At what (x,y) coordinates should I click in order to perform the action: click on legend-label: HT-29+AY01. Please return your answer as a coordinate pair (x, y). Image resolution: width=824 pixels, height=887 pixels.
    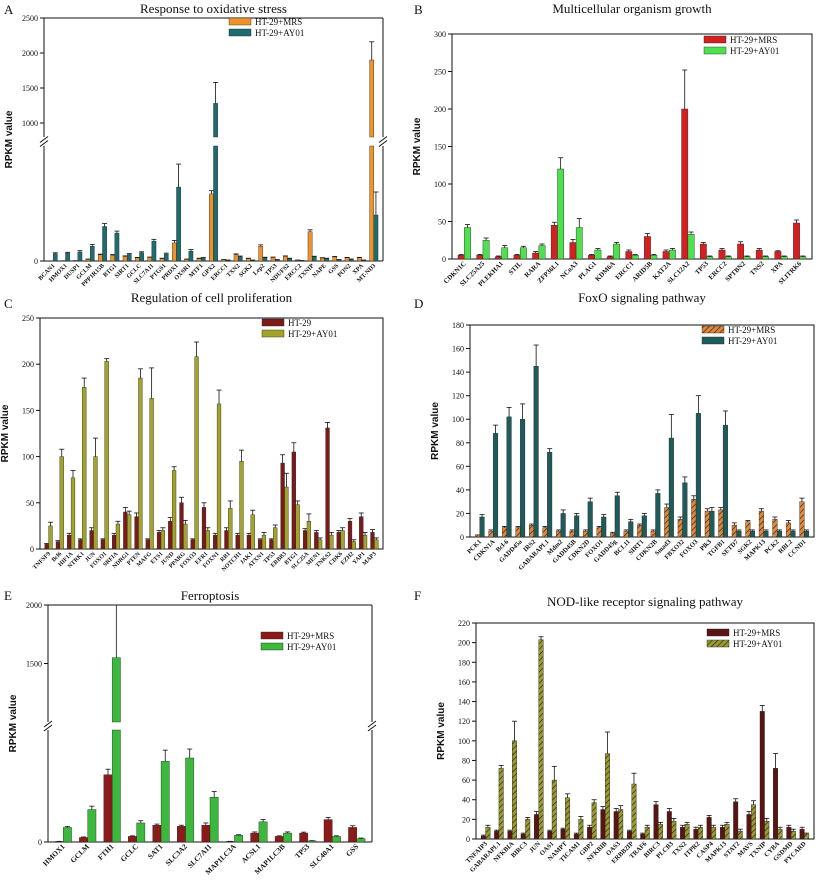
    Looking at the image, I should click on (757, 644).